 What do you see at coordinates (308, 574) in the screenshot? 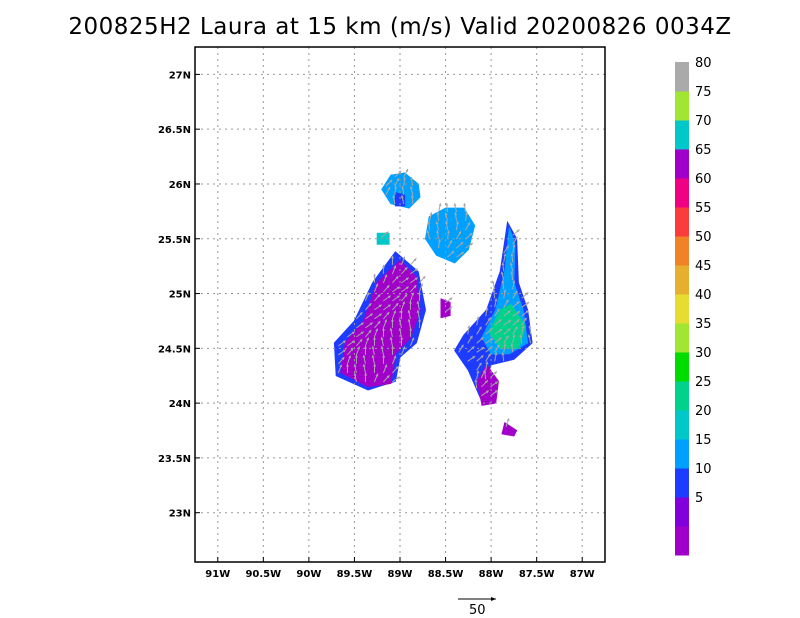
I see `x-tick-label: 90W` at bounding box center [308, 574].